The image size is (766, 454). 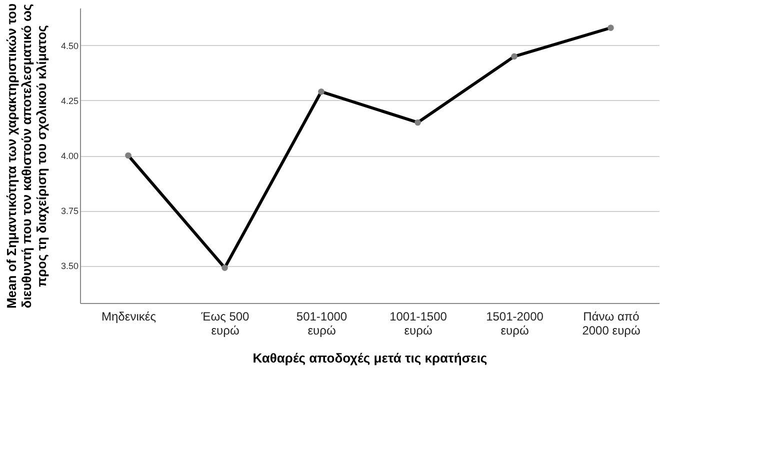 I want to click on y-tick-label: 4.50, so click(x=69, y=45).